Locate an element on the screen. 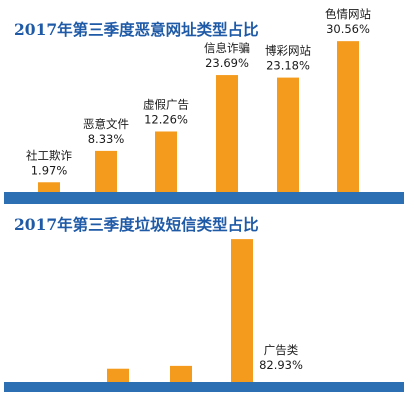 The image size is (408, 402). chart1-category-label-6: 色情网站 is located at coordinates (348, 14).